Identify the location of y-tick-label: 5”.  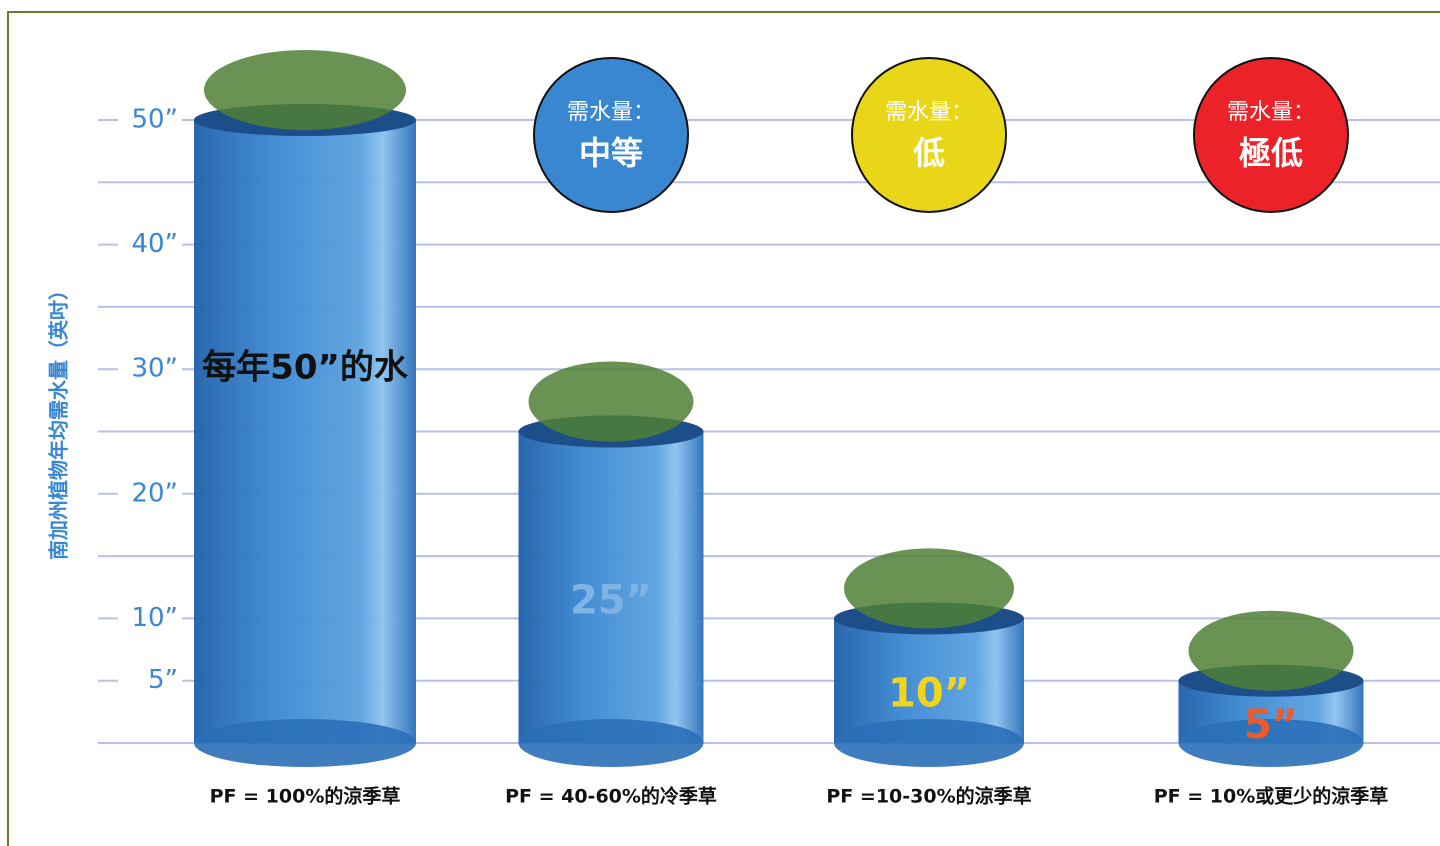
(163, 680).